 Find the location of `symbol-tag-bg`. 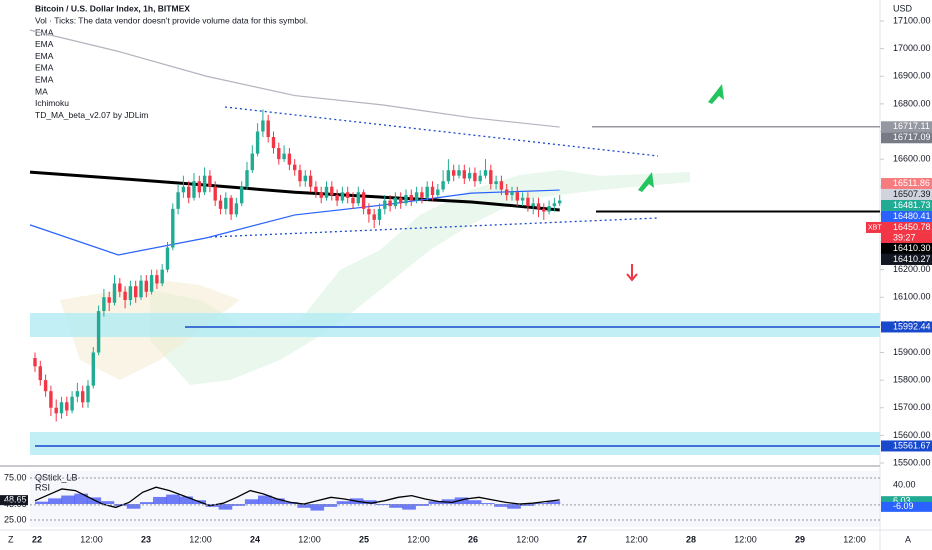

symbol-tag-bg is located at coordinates (873, 227).